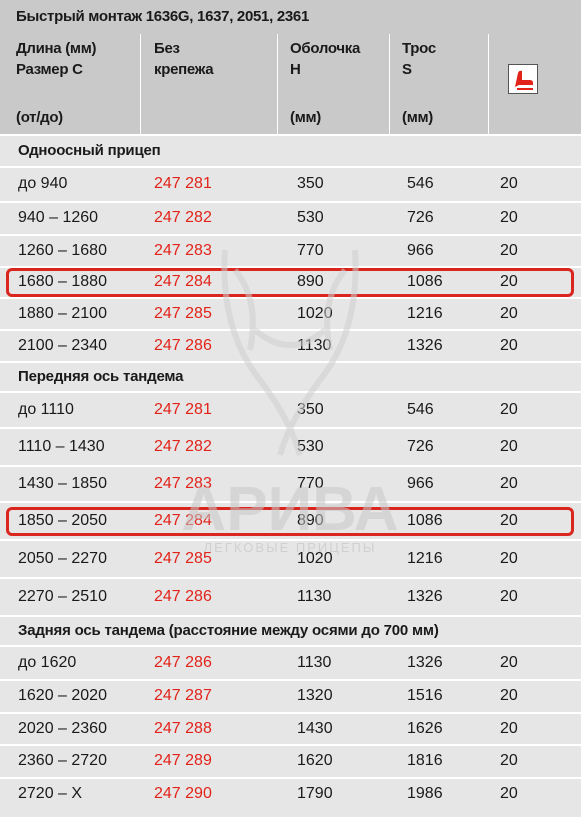 The width and height of the screenshot is (581, 817). I want to click on cell-length: 1430 – 1850, so click(62, 483).